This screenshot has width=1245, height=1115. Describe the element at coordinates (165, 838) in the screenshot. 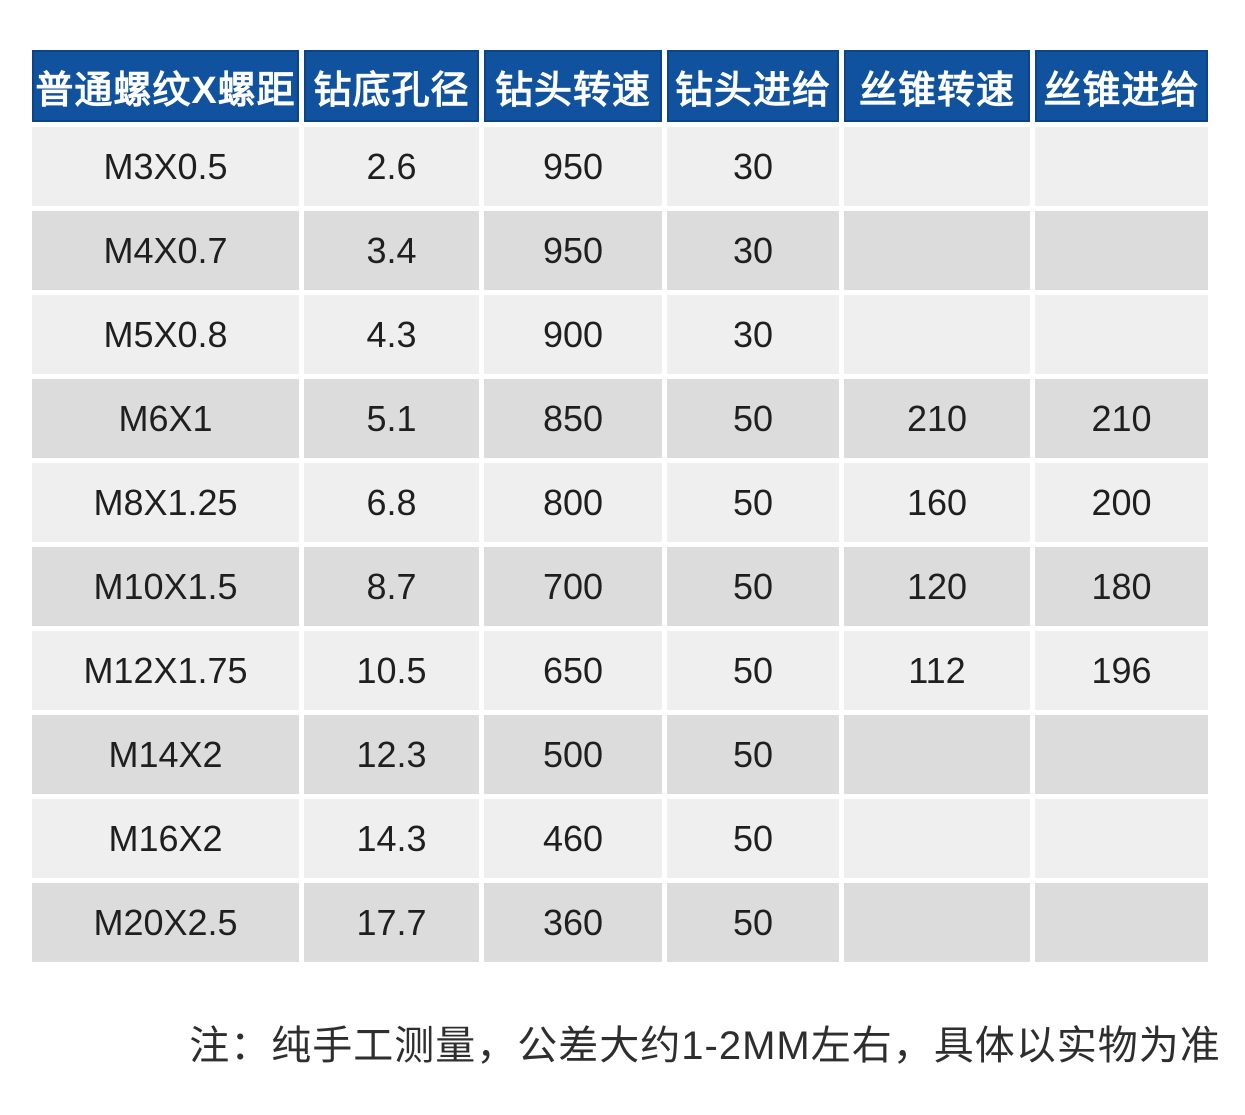

I see `cell-thread: M16X2` at that location.